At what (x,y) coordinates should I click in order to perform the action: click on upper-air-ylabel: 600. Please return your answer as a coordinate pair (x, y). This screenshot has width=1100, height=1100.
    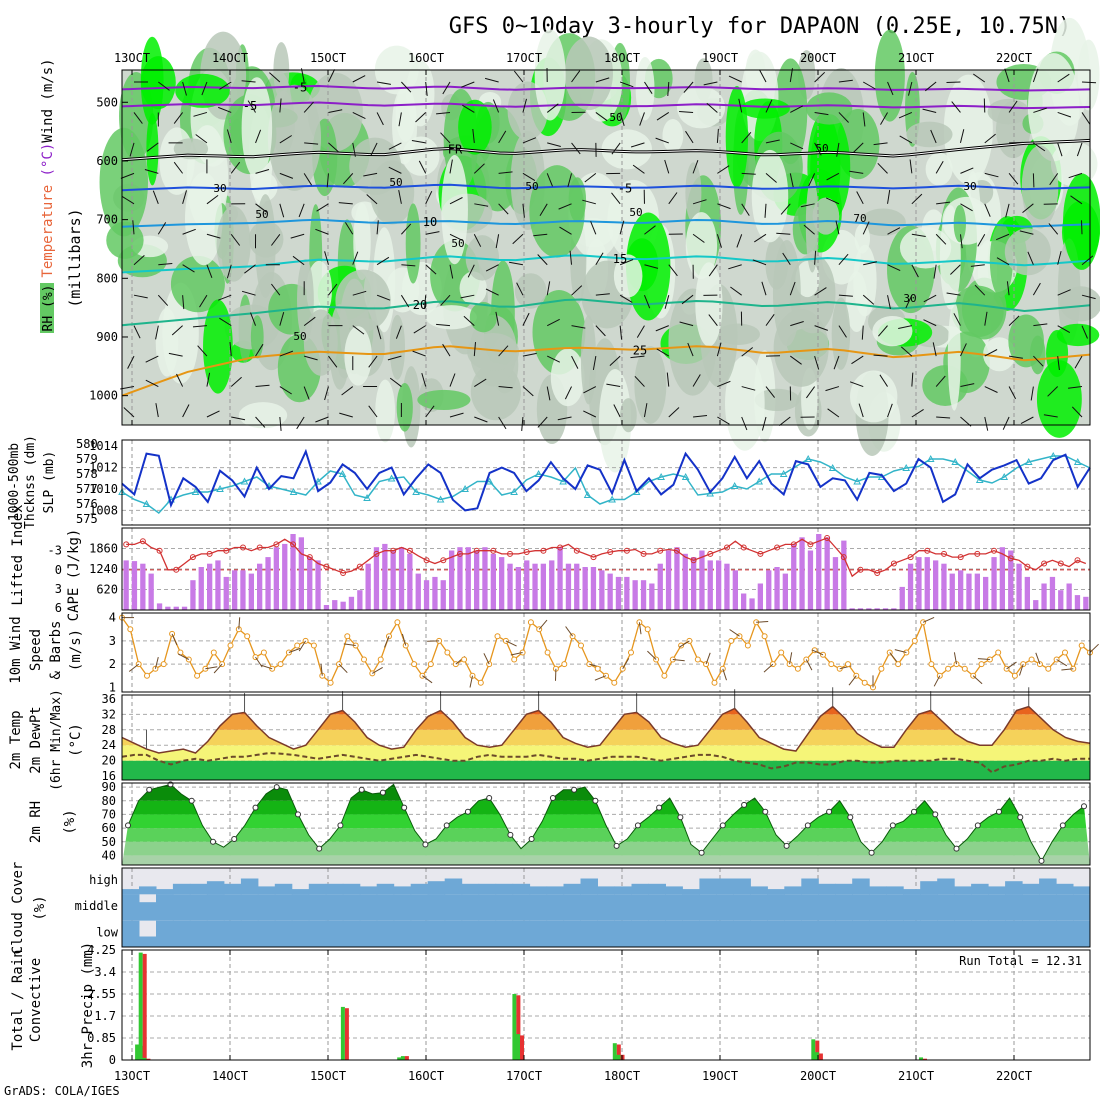
    Looking at the image, I should click on (107, 161).